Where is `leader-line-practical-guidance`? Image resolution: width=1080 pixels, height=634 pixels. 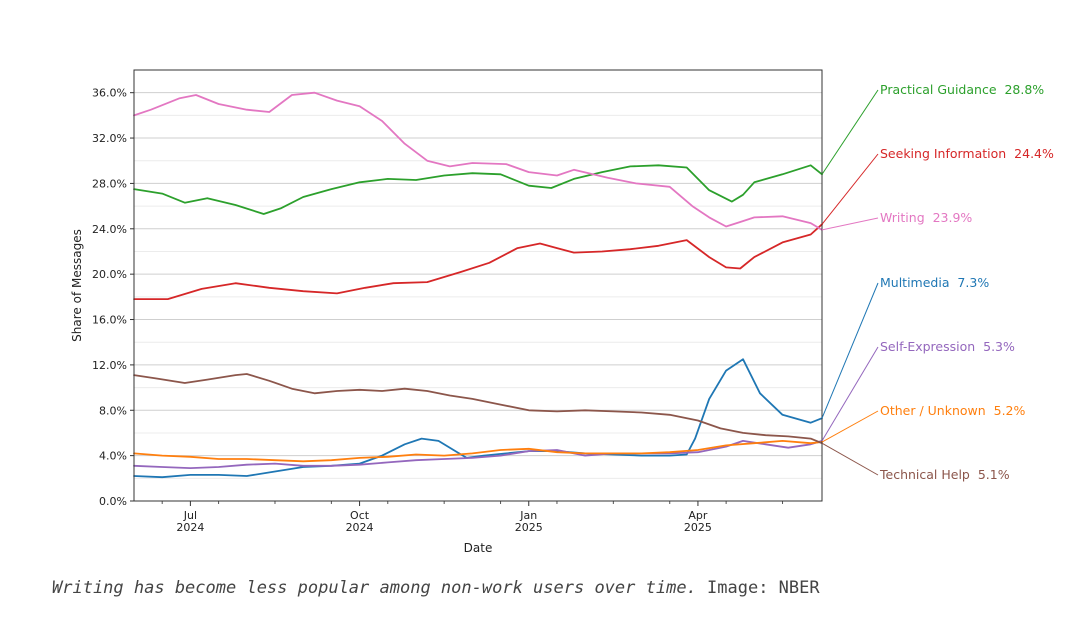 leader-line-practical-guidance is located at coordinates (850, 132).